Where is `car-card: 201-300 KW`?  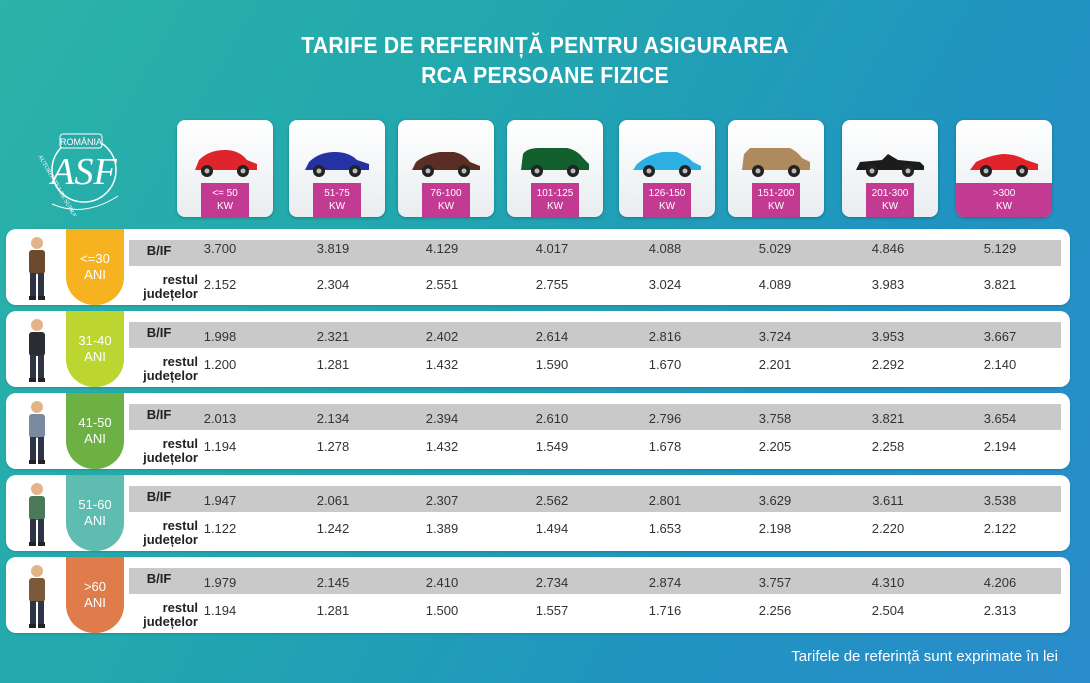 car-card: 201-300 KW is located at coordinates (890, 168).